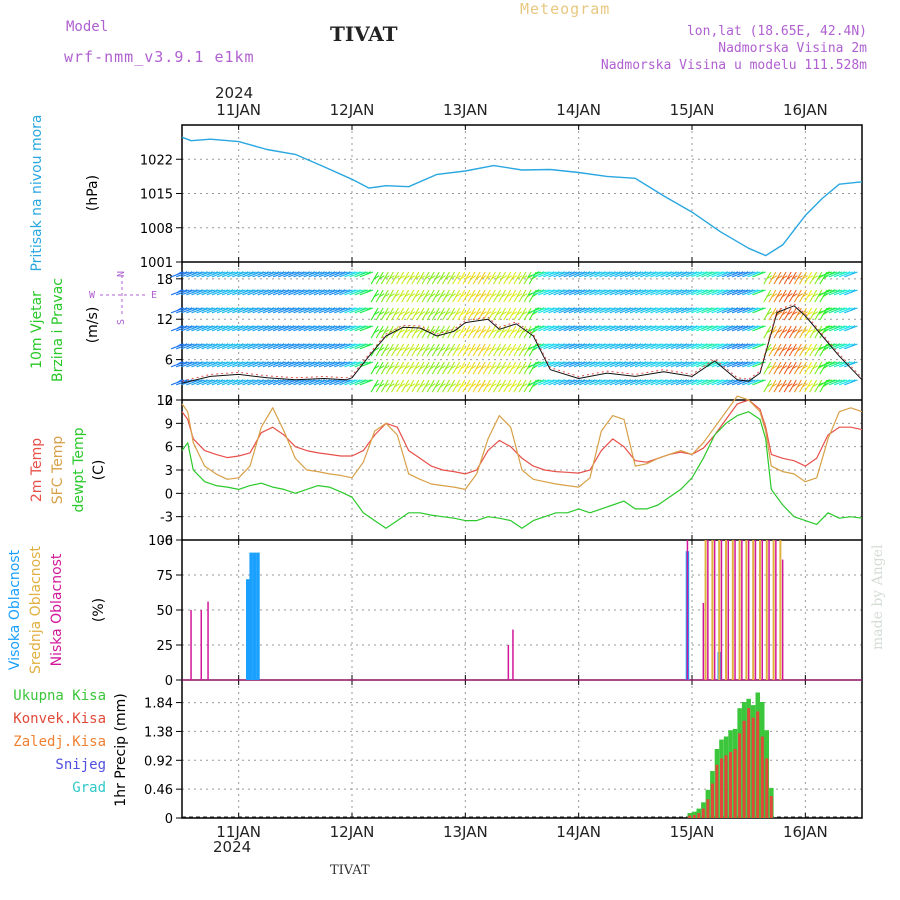  What do you see at coordinates (37, 470) in the screenshot?
I see `temp-legend-2m: 2m Temp` at bounding box center [37, 470].